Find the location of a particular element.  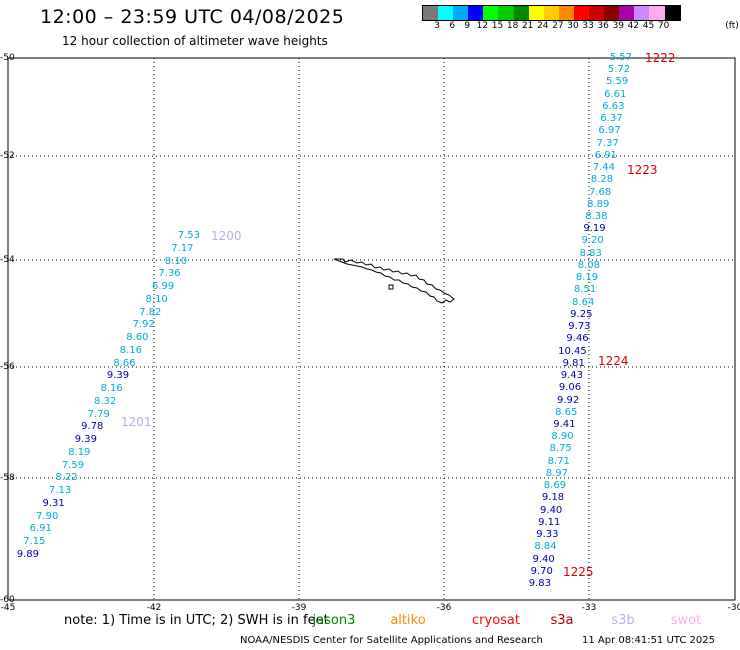

swh-value: 8.71 is located at coordinates (558, 461).